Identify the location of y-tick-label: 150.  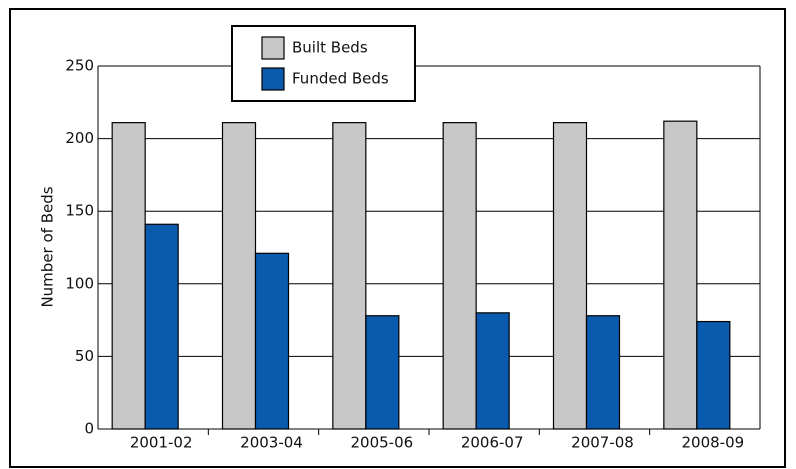
(79, 211).